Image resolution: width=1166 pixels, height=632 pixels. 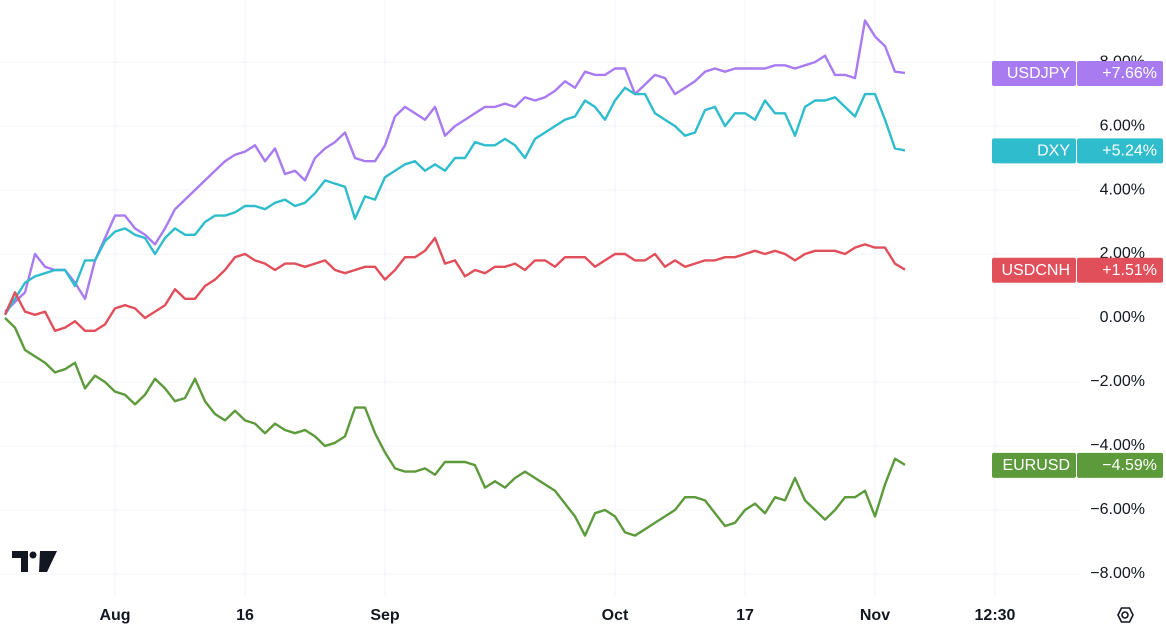 What do you see at coordinates (1122, 317) in the screenshot?
I see `y-tick-label: 0.00%` at bounding box center [1122, 317].